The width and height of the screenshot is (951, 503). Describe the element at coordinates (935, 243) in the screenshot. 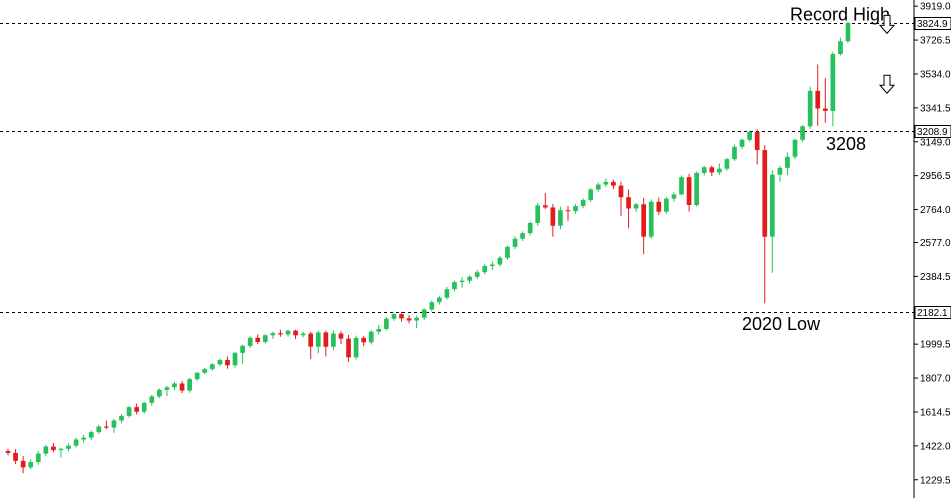

I see `y-tick-label: 2577.0` at that location.